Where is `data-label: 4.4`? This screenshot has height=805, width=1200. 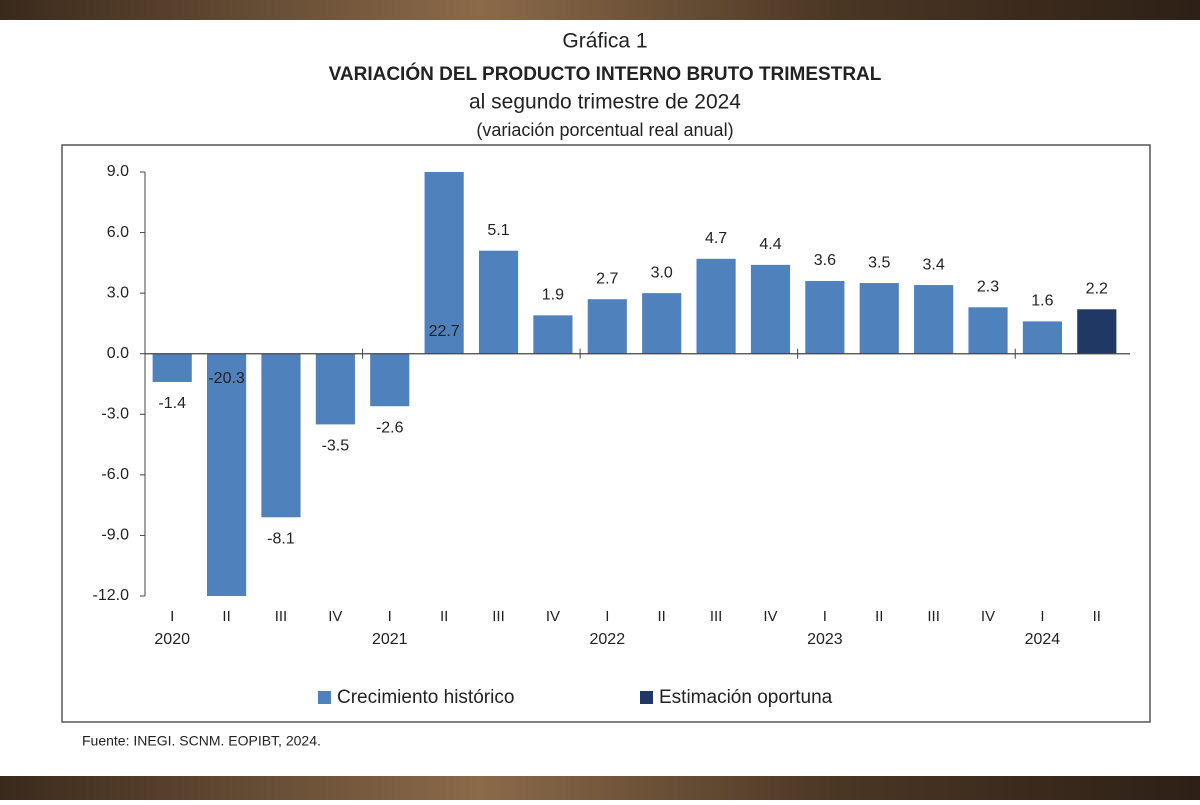 data-label: 4.4 is located at coordinates (770, 244).